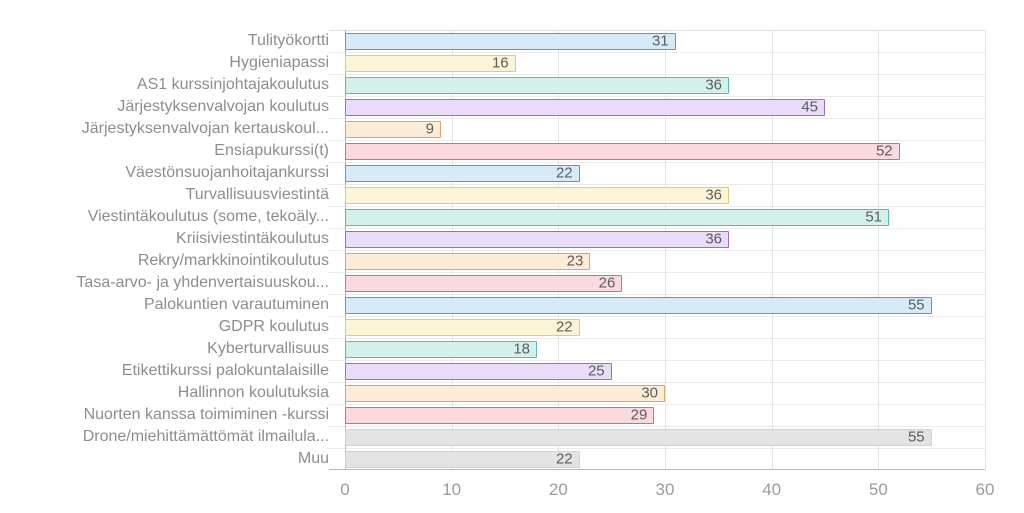  What do you see at coordinates (345, 489) in the screenshot?
I see `x-tick-label: 0` at bounding box center [345, 489].